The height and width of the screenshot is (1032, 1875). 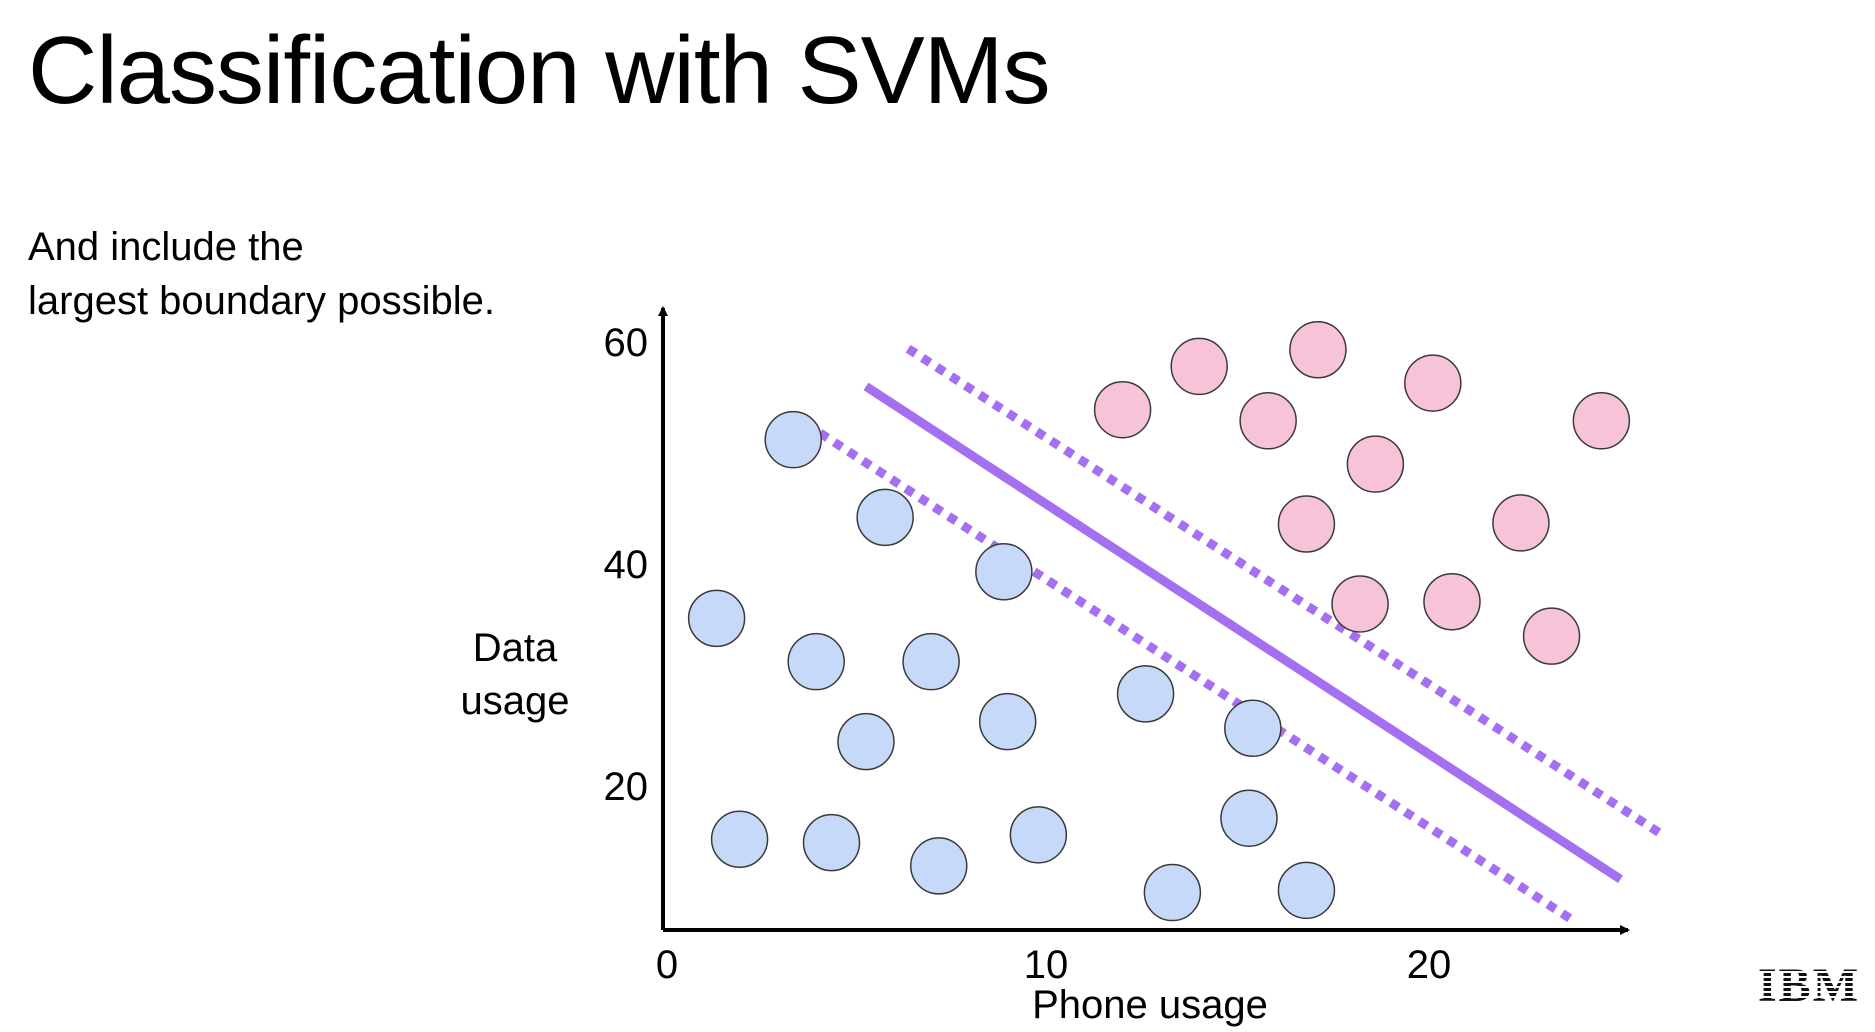 I want to click on y-tick-label: 20, so click(x=626, y=787).